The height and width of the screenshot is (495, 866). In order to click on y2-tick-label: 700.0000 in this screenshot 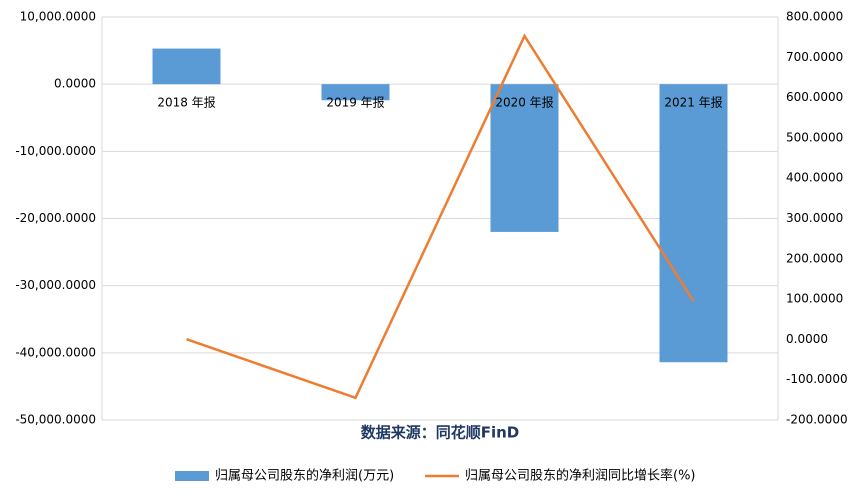, I will do `click(814, 57)`.